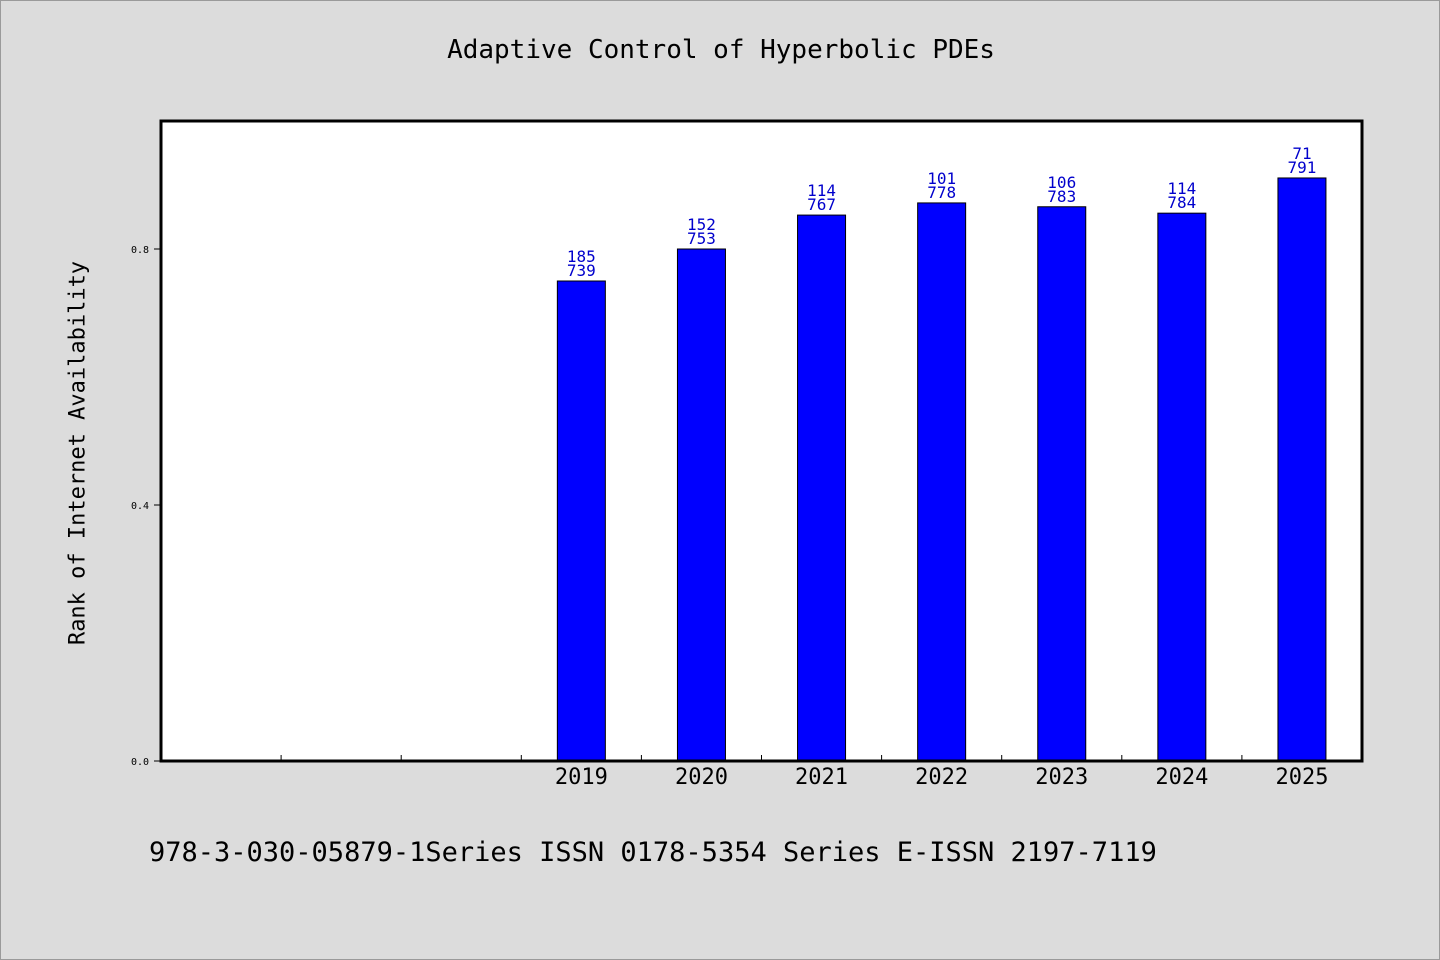 This screenshot has width=1440, height=960. I want to click on y-tick-label: 0.8, so click(140, 250).